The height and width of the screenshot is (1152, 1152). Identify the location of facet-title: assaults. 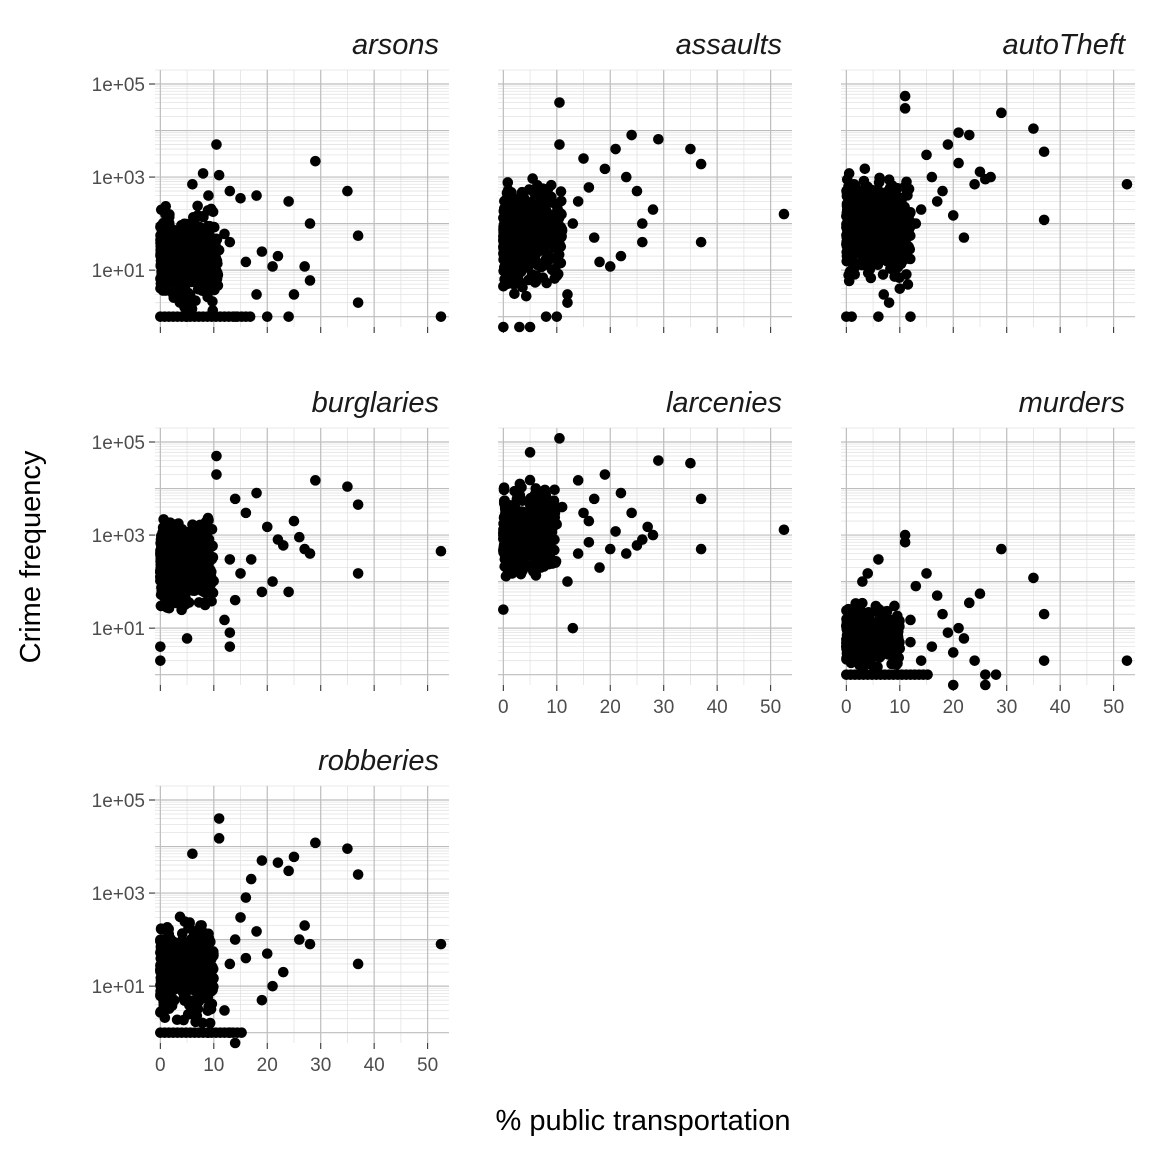
(729, 45).